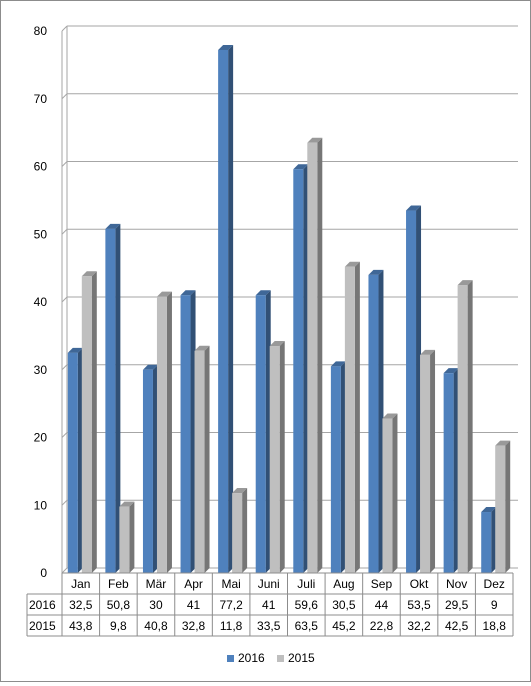 The height and width of the screenshot is (686, 531). Describe the element at coordinates (41, 370) in the screenshot. I see `y-tick-label: 30` at that location.